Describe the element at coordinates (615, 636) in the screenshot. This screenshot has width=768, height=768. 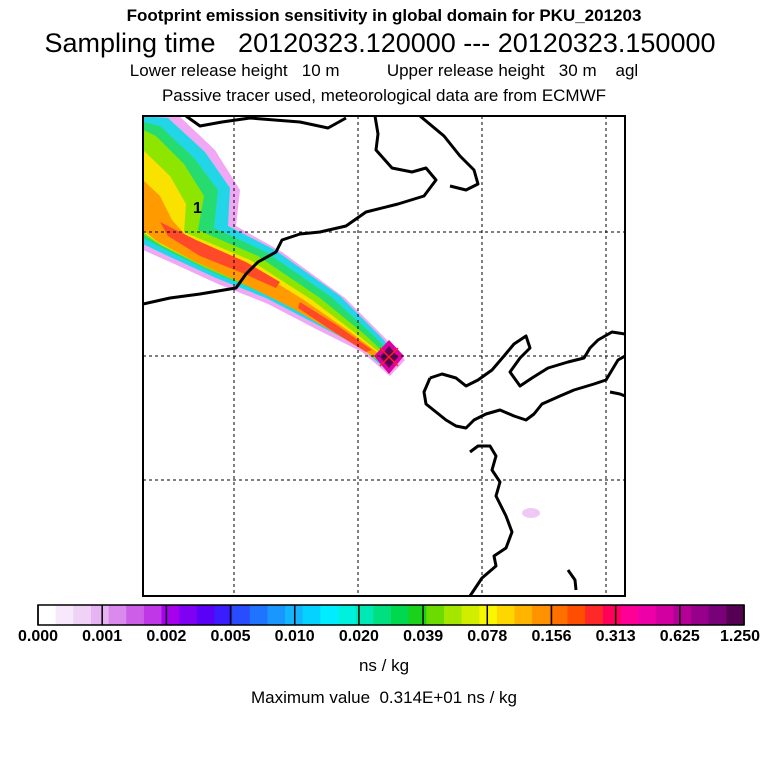
I see `colorbar-tick-label: 0.313` at that location.